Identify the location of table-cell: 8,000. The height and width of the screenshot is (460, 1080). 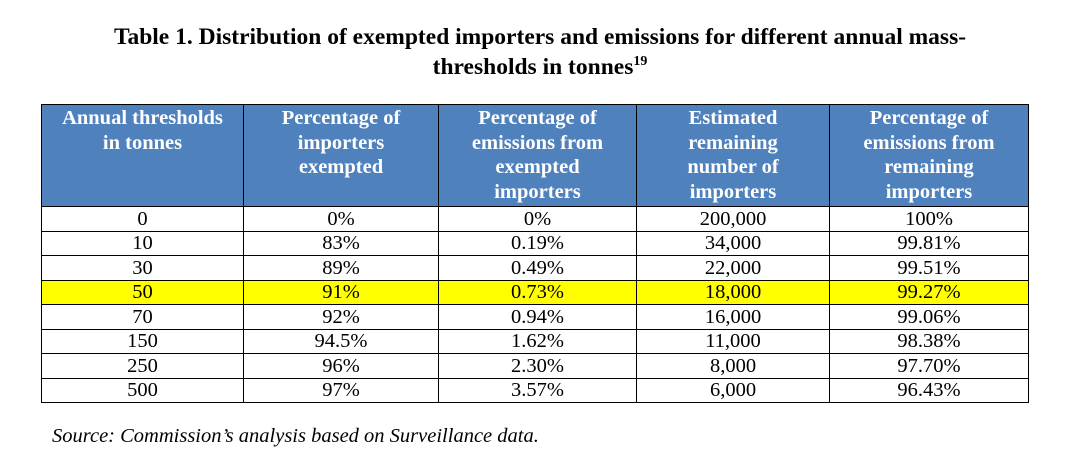
(733, 366).